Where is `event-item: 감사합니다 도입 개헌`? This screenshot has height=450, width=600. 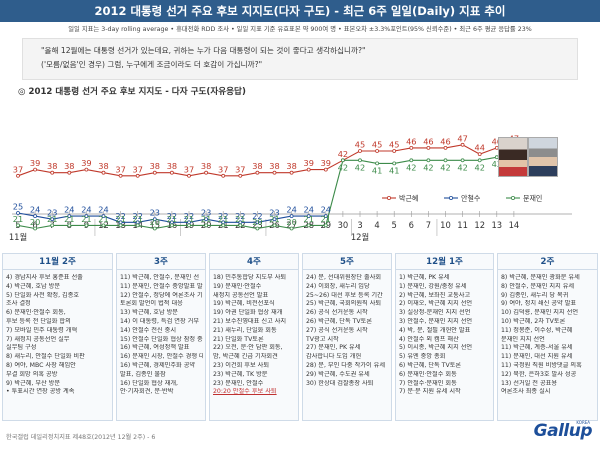
event-item: 감사합니다 도입 개헌 is located at coordinates (334, 357).